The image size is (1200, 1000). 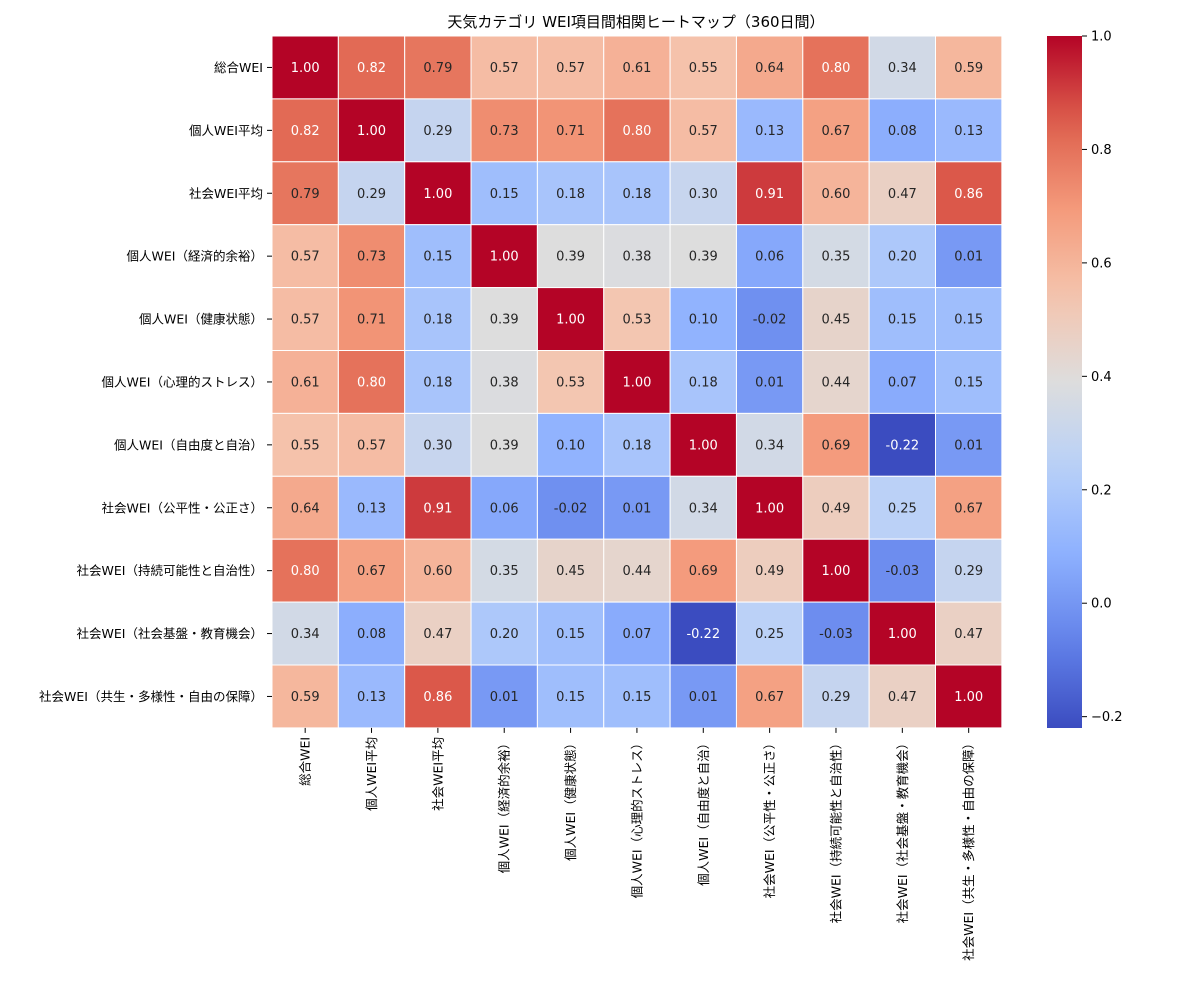 I want to click on y-tick-label: 個人WEI（経済的余裕）, so click(x=195, y=256).